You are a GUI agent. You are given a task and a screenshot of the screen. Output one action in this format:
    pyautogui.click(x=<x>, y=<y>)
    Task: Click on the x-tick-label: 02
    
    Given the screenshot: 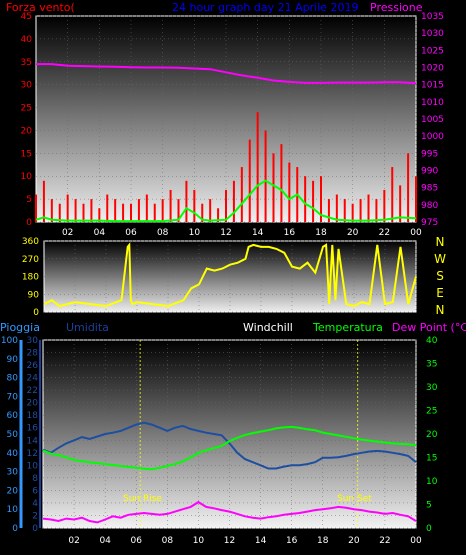 What is the action you would take?
    pyautogui.click(x=67, y=233)
    